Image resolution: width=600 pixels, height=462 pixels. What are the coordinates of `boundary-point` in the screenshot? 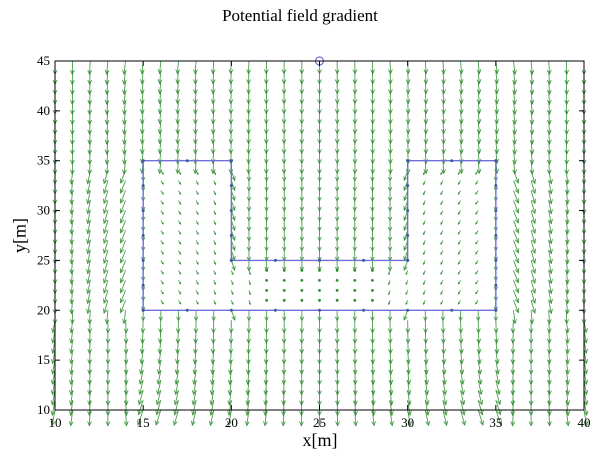 It's located at (143, 260).